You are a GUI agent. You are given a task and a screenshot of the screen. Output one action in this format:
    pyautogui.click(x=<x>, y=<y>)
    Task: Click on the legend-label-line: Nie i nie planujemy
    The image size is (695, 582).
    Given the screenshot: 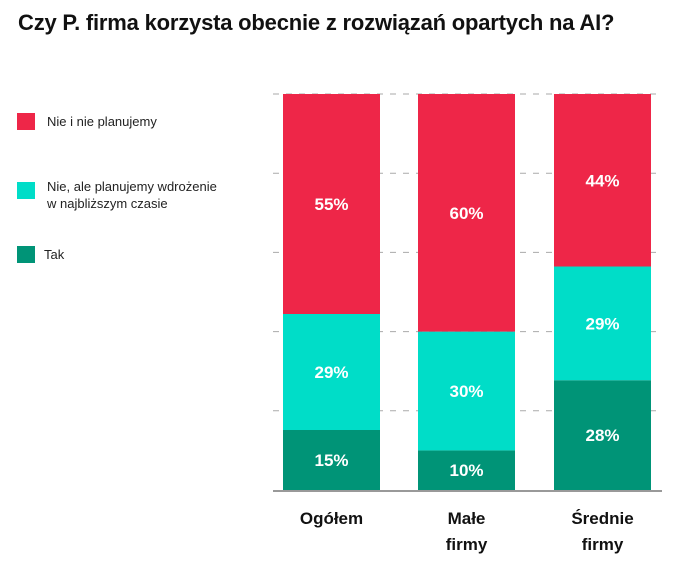 What is the action you would take?
    pyautogui.click(x=102, y=121)
    